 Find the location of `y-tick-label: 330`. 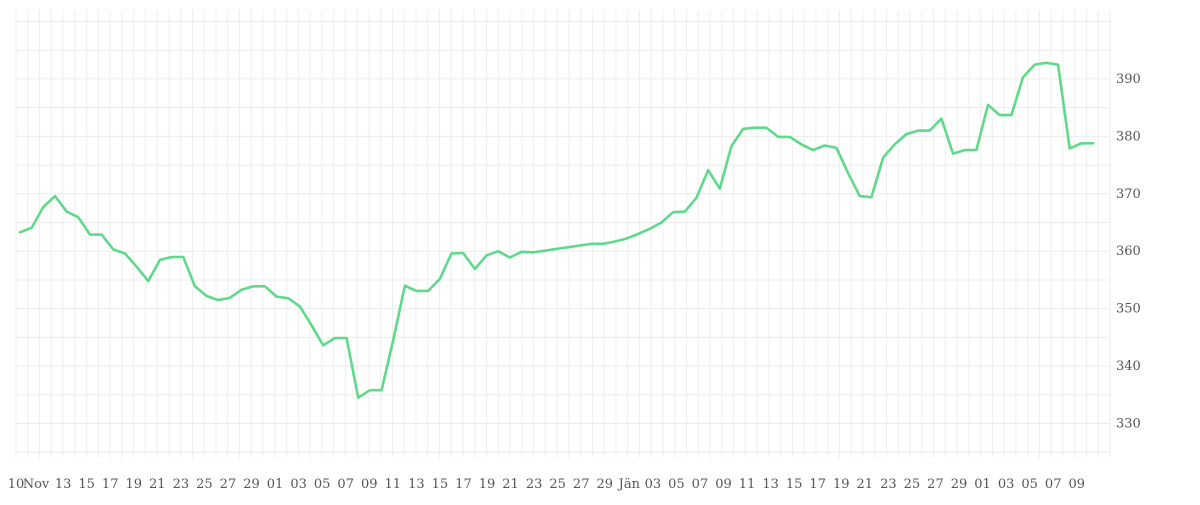

y-tick-label: 330 is located at coordinates (1128, 424).